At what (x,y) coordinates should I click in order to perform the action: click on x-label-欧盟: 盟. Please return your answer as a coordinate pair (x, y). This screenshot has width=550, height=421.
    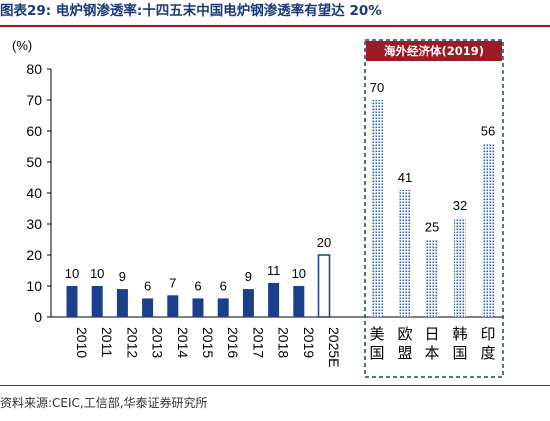
    Looking at the image, I should click on (404, 353).